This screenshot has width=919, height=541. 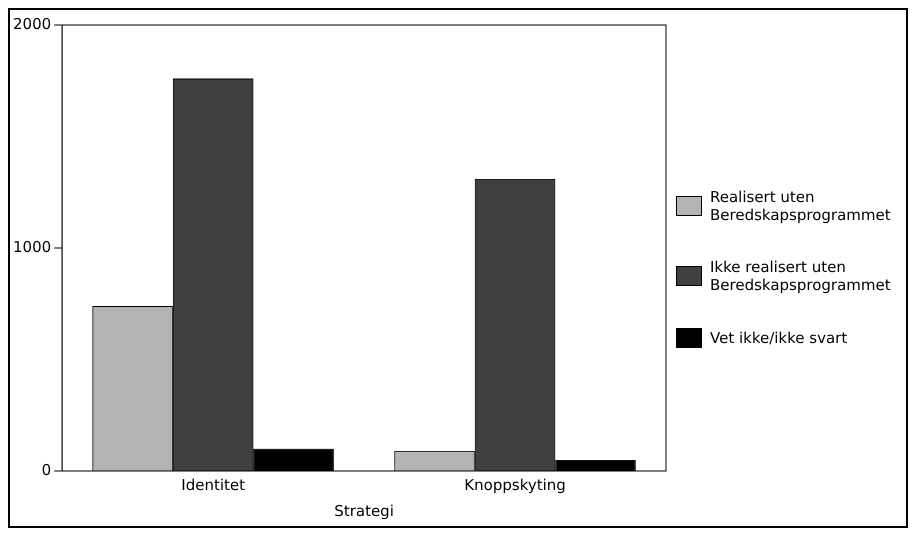 I want to click on legend-label: Ikke realisert uten Beredskapsprogrammet, so click(x=801, y=276).